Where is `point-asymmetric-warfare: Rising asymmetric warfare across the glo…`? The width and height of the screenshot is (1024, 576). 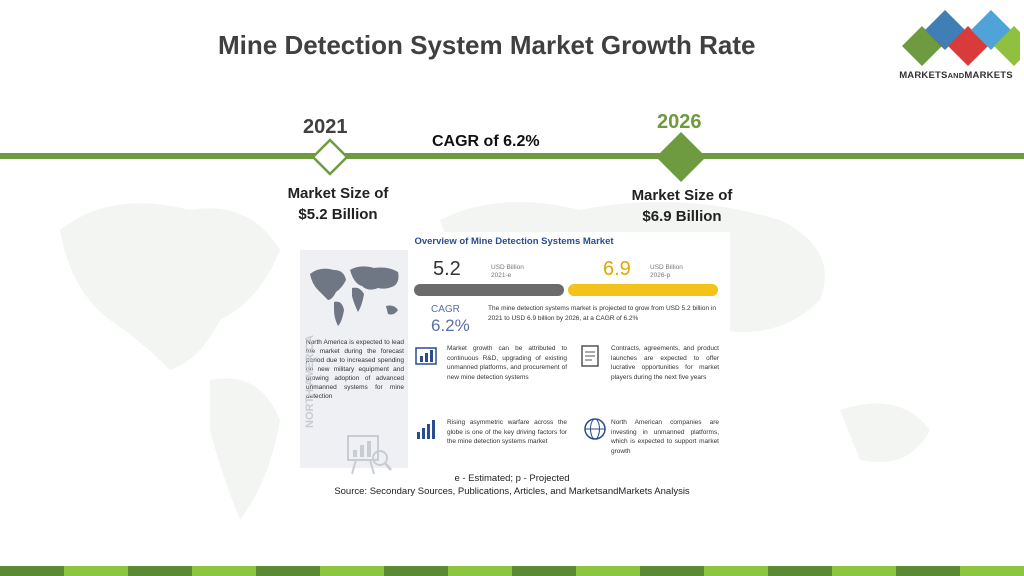
point-asymmetric-warfare: Rising asymmetric warfare across the glo… is located at coordinates (507, 432).